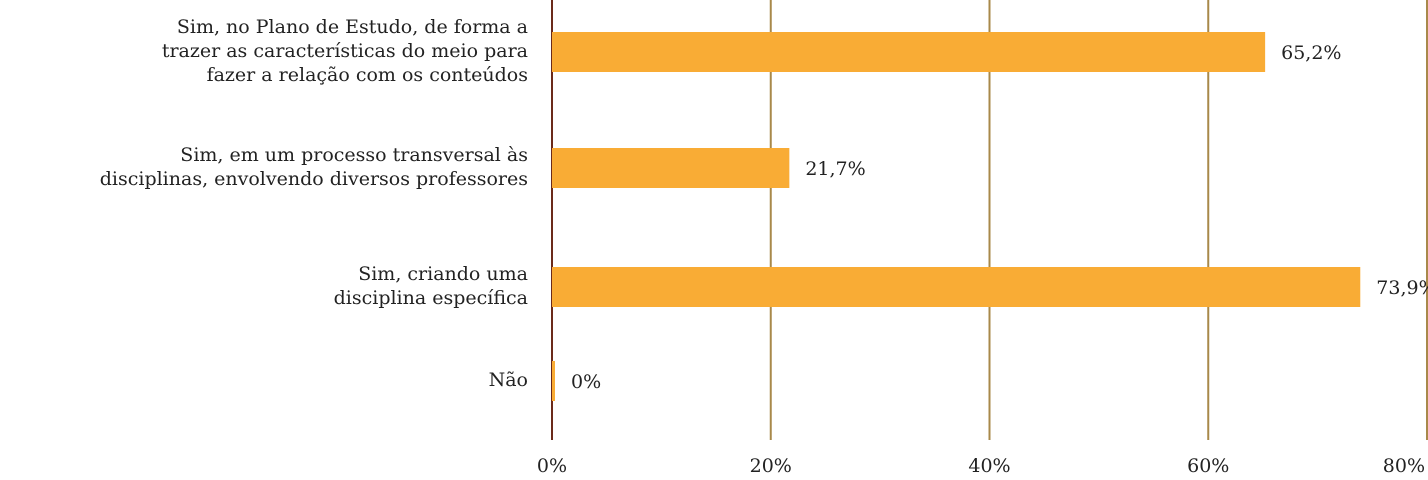 Image resolution: width=1428 pixels, height=480 pixels. Describe the element at coordinates (1404, 466) in the screenshot. I see `x-tick-label: 80%` at that location.